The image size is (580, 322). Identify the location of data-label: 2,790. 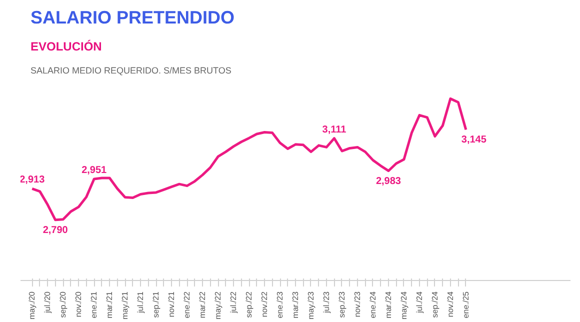
(55, 230).